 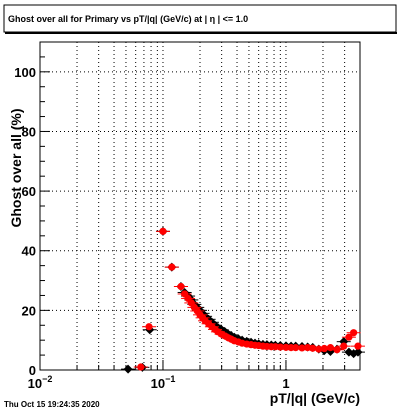 What do you see at coordinates (25, 72) in the screenshot?
I see `y-tick-label: 100` at bounding box center [25, 72].